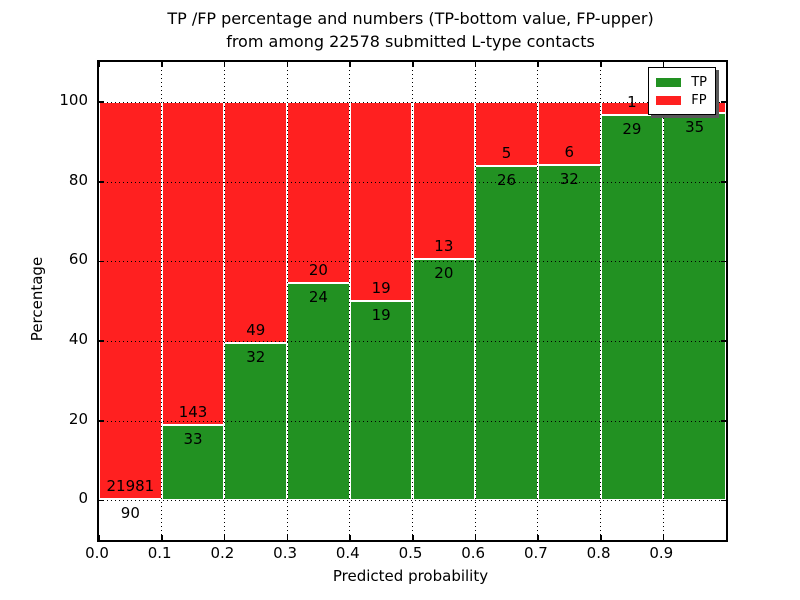 Image resolution: width=800 pixels, height=600 pixels. Describe the element at coordinates (699, 100) in the screenshot. I see `legend-label: FP` at that location.